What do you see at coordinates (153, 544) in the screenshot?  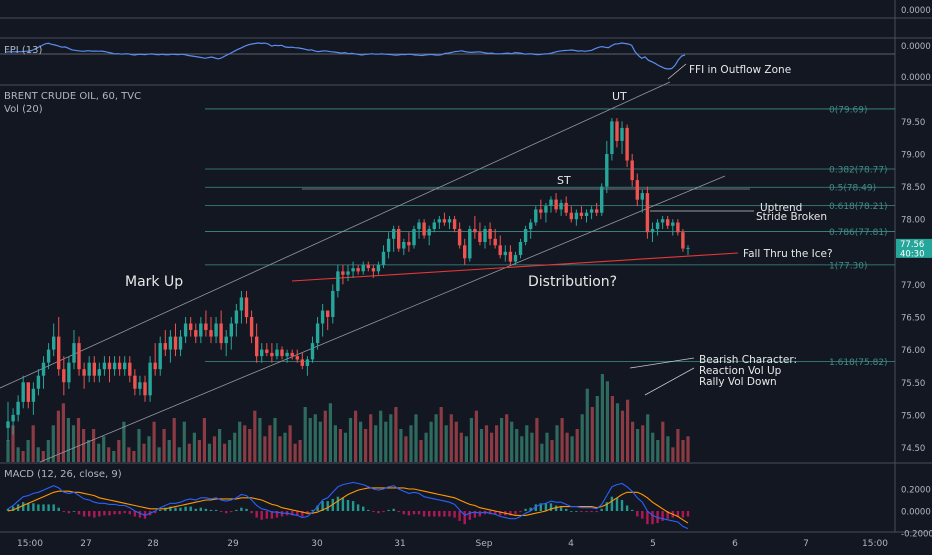 I see `time-tick-label: 28` at bounding box center [153, 544].